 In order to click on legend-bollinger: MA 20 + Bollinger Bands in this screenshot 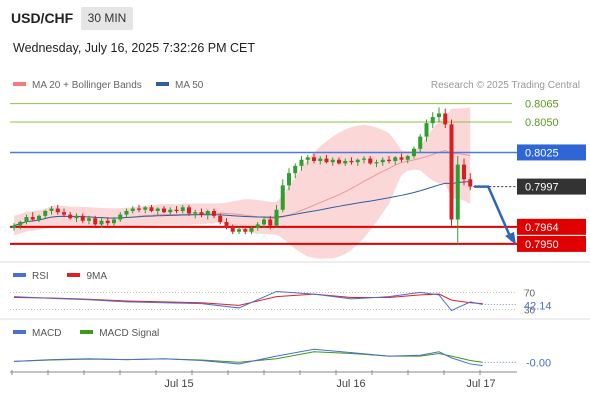, I will do `click(77, 85)`.